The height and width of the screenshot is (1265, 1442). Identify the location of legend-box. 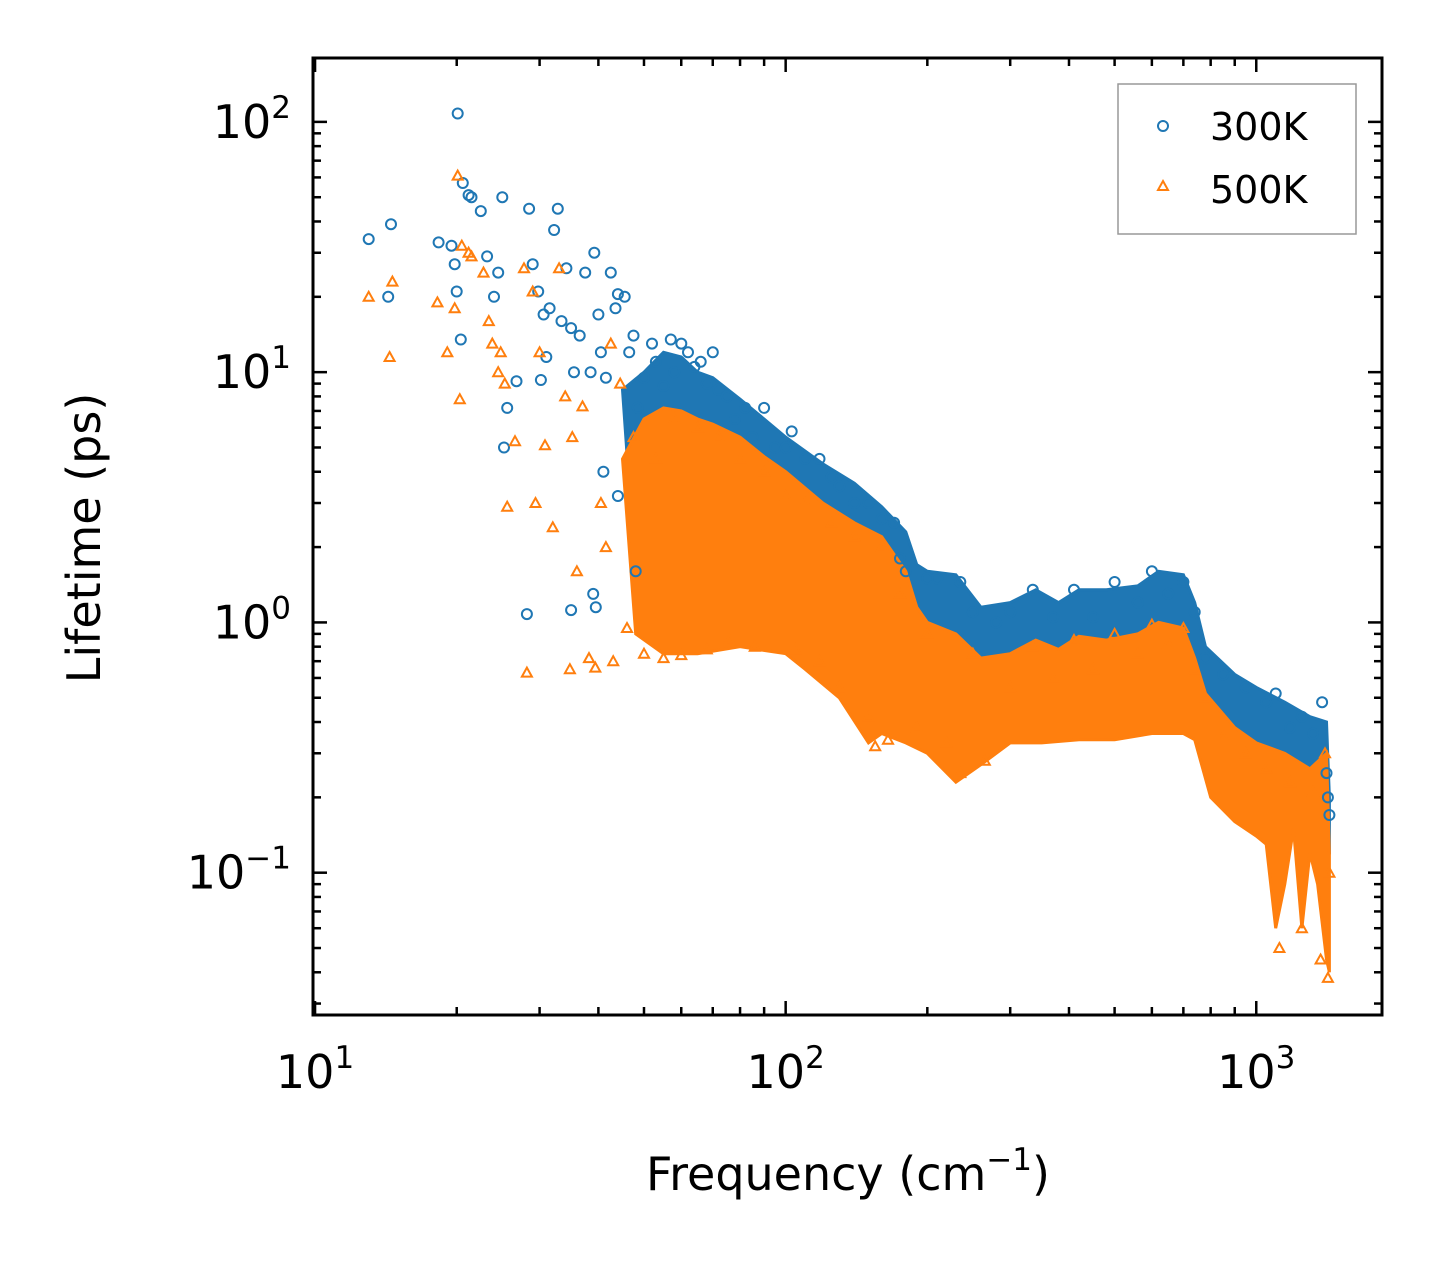
(1237, 159).